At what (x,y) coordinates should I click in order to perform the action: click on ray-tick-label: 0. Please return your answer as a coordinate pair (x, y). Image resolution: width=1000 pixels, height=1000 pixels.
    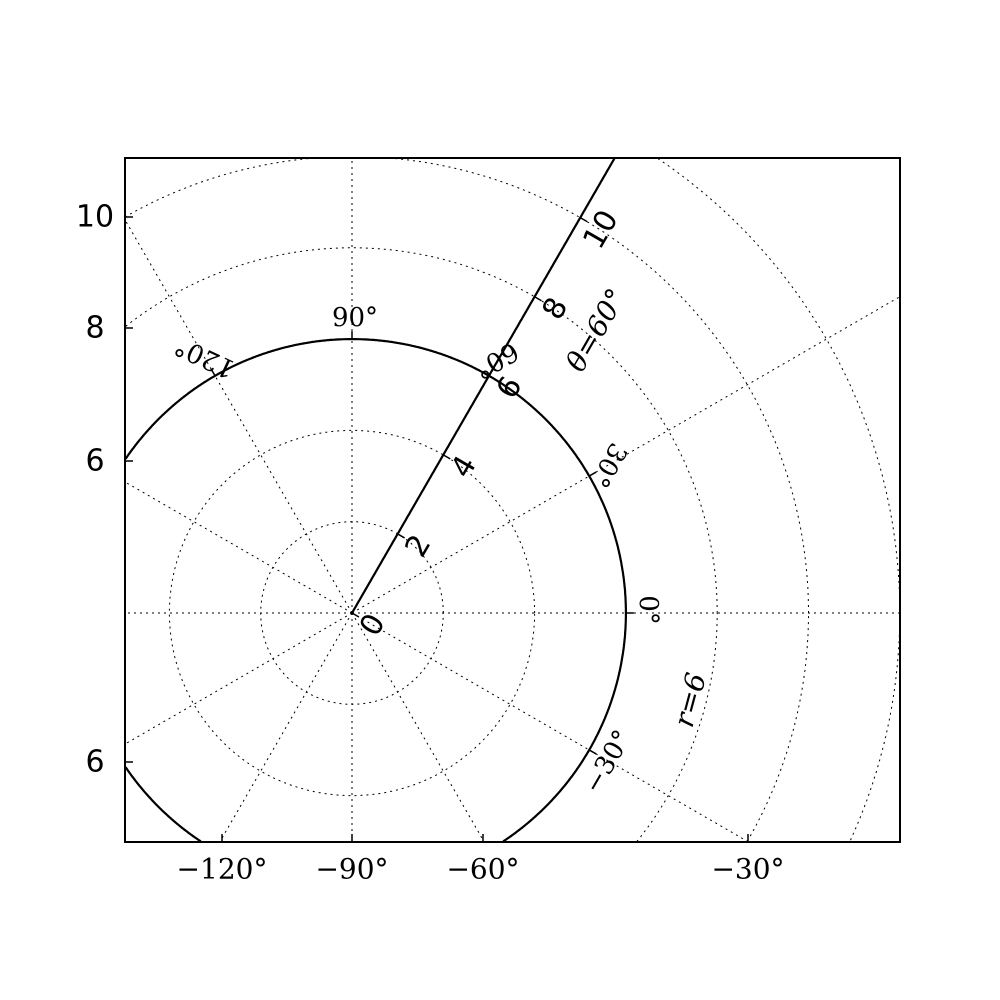
    Looking at the image, I should click on (373, 625).